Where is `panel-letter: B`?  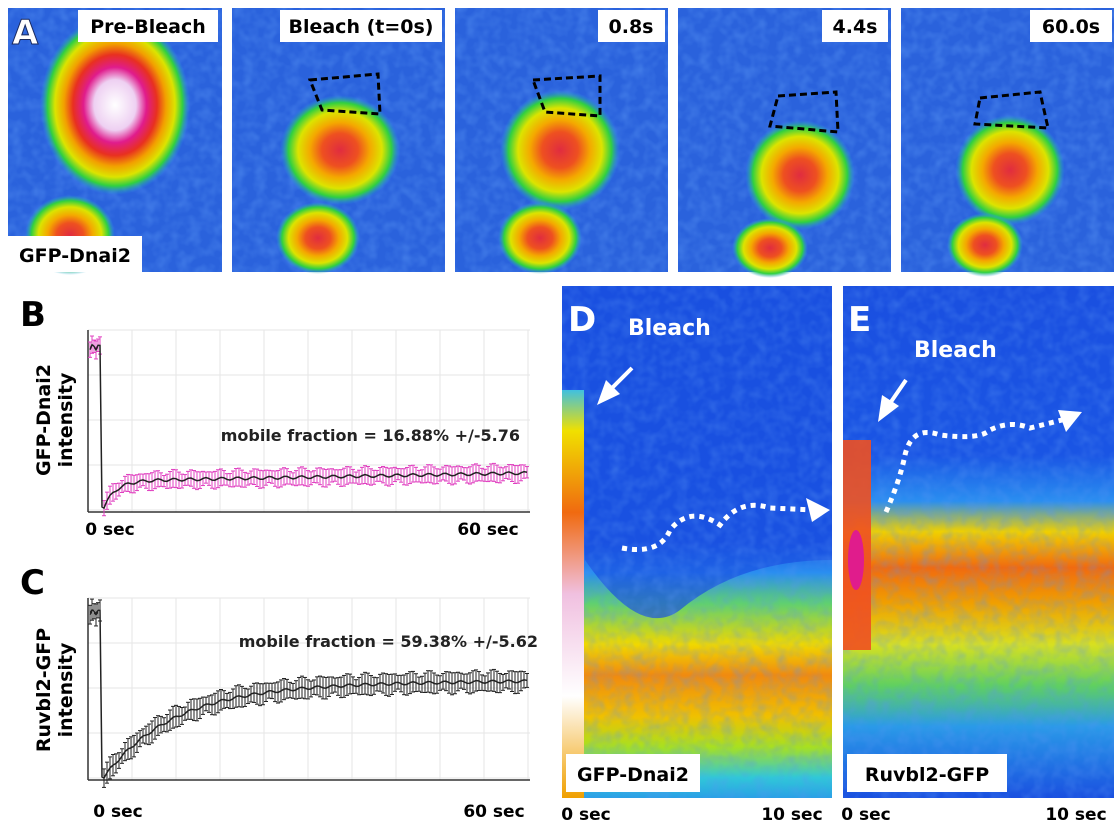
panel-letter: B is located at coordinates (33, 315).